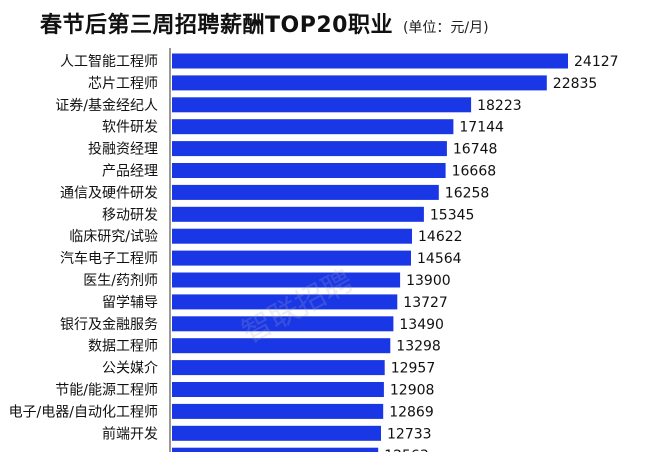  Describe the element at coordinates (596, 62) in the screenshot. I see `bar-value-label-1: 24127` at that location.